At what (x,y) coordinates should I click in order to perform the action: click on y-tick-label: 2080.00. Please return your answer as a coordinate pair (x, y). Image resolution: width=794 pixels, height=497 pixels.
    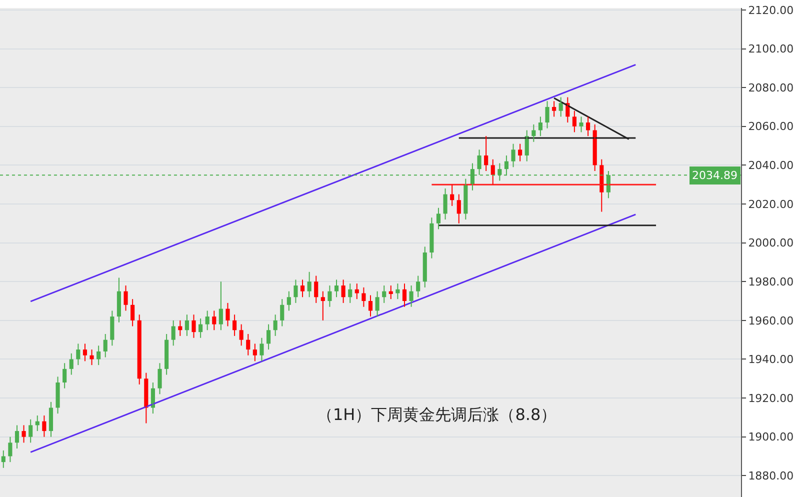
    Looking at the image, I should click on (771, 87).